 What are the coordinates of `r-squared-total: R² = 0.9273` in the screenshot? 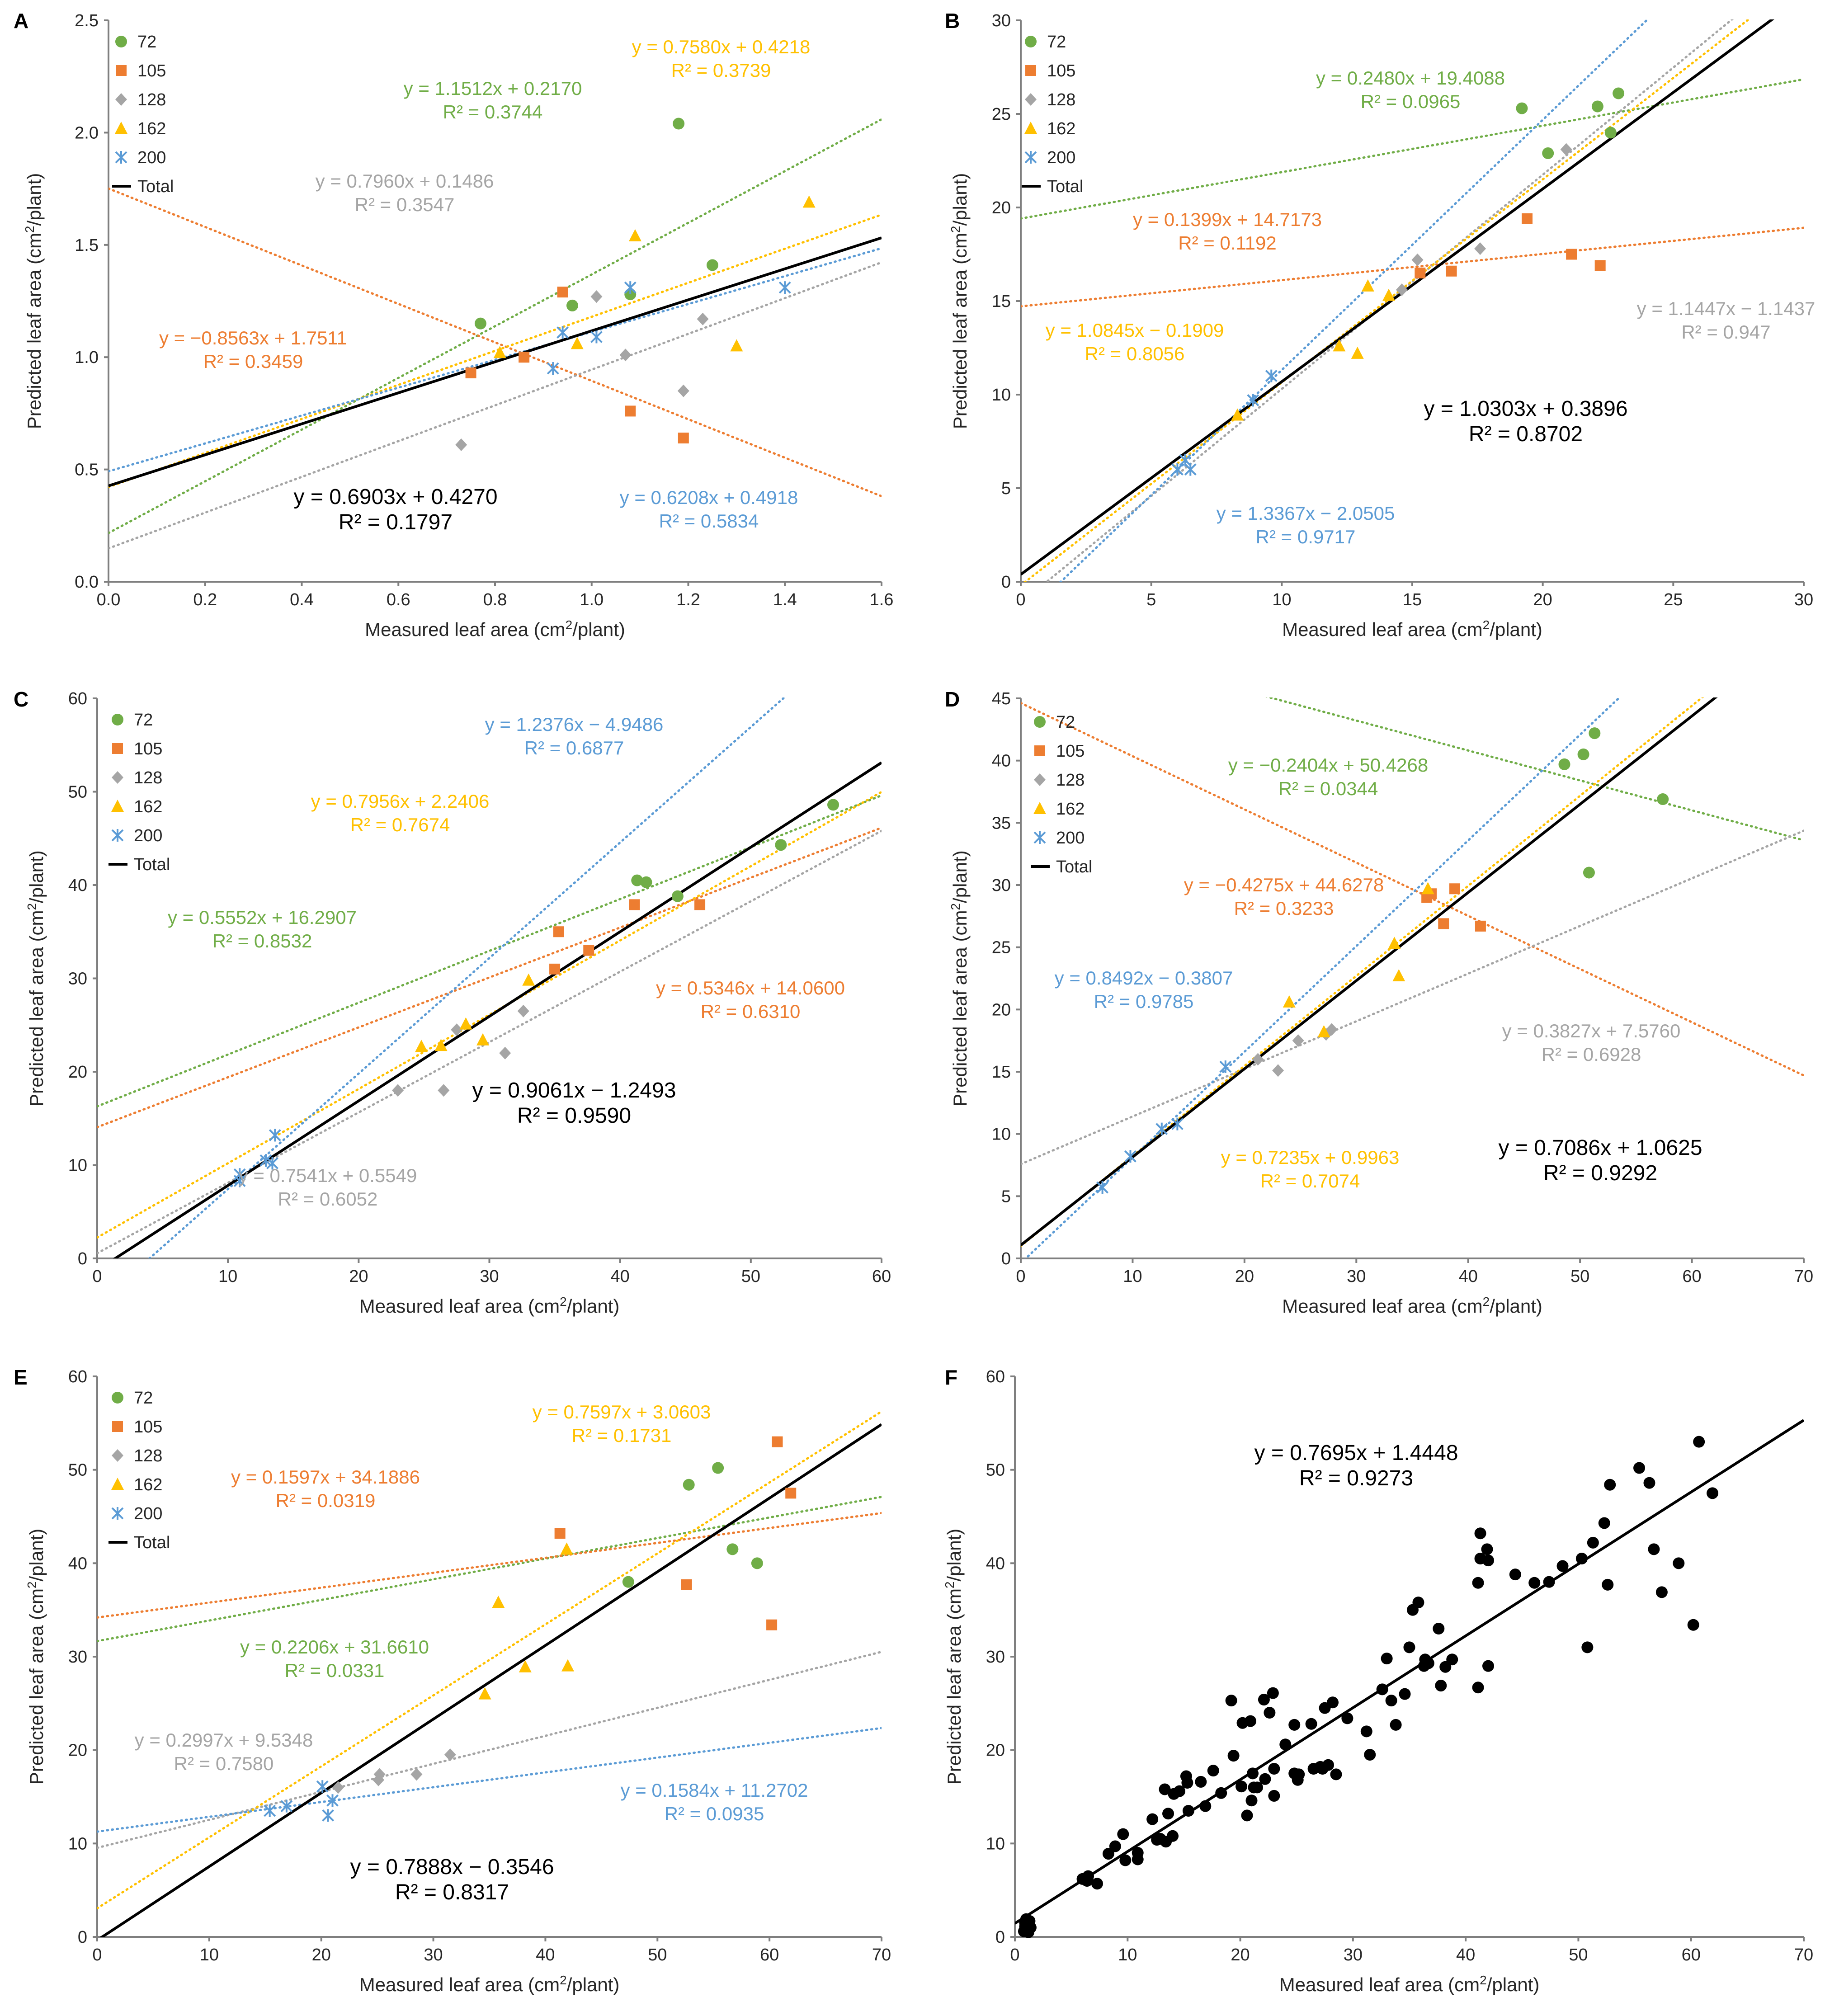 It's located at (1356, 1478).